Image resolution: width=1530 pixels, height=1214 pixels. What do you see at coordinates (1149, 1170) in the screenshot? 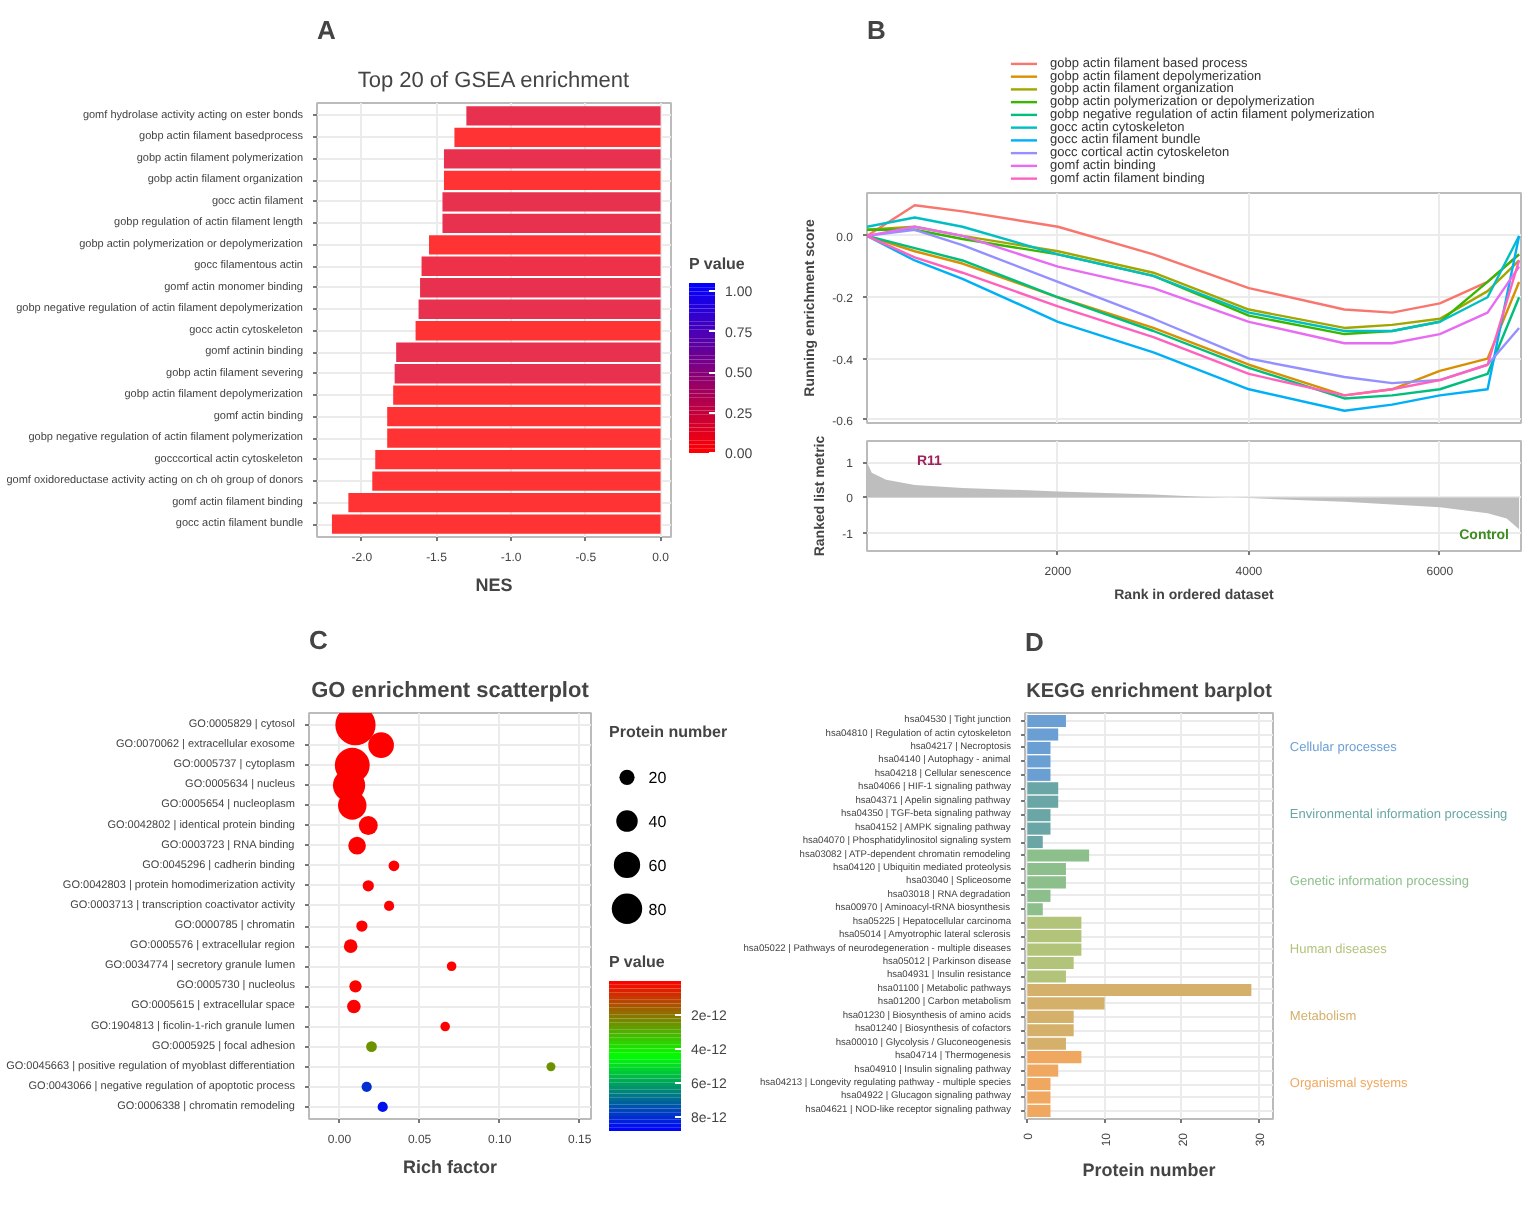
I see `x-axis-title: Protein number` at bounding box center [1149, 1170].